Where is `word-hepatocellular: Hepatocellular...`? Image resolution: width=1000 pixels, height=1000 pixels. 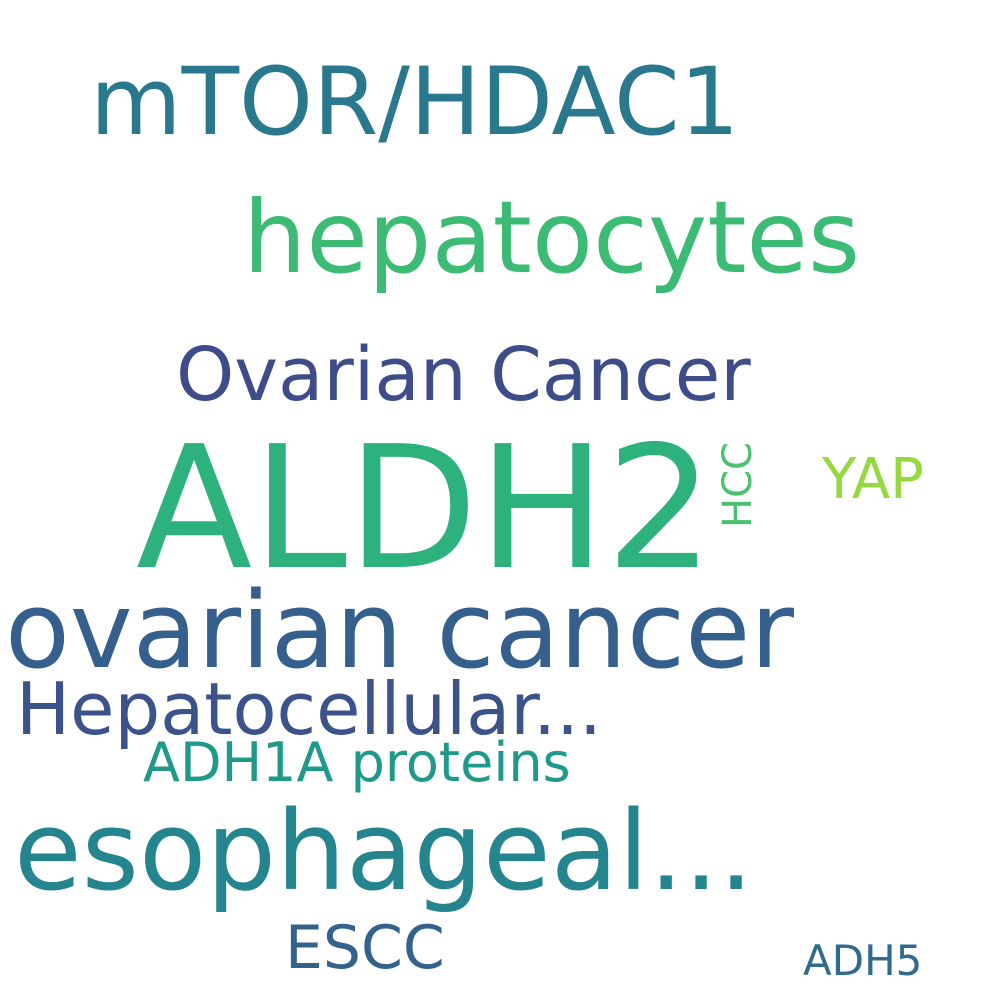
word-hepatocellular: Hepatocellular... is located at coordinates (309, 709).